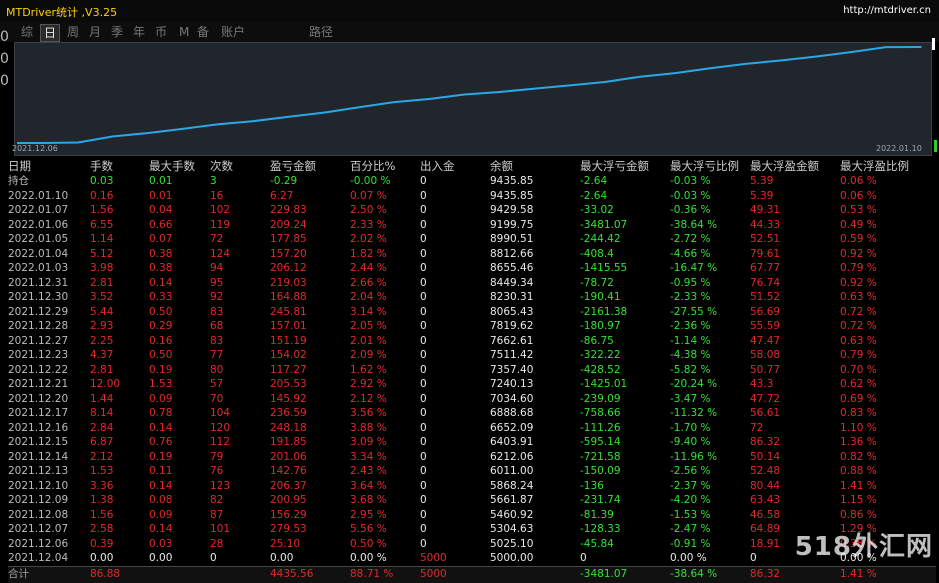  Describe the element at coordinates (437, 166) in the screenshot. I see `column-header: 出入金` at that location.